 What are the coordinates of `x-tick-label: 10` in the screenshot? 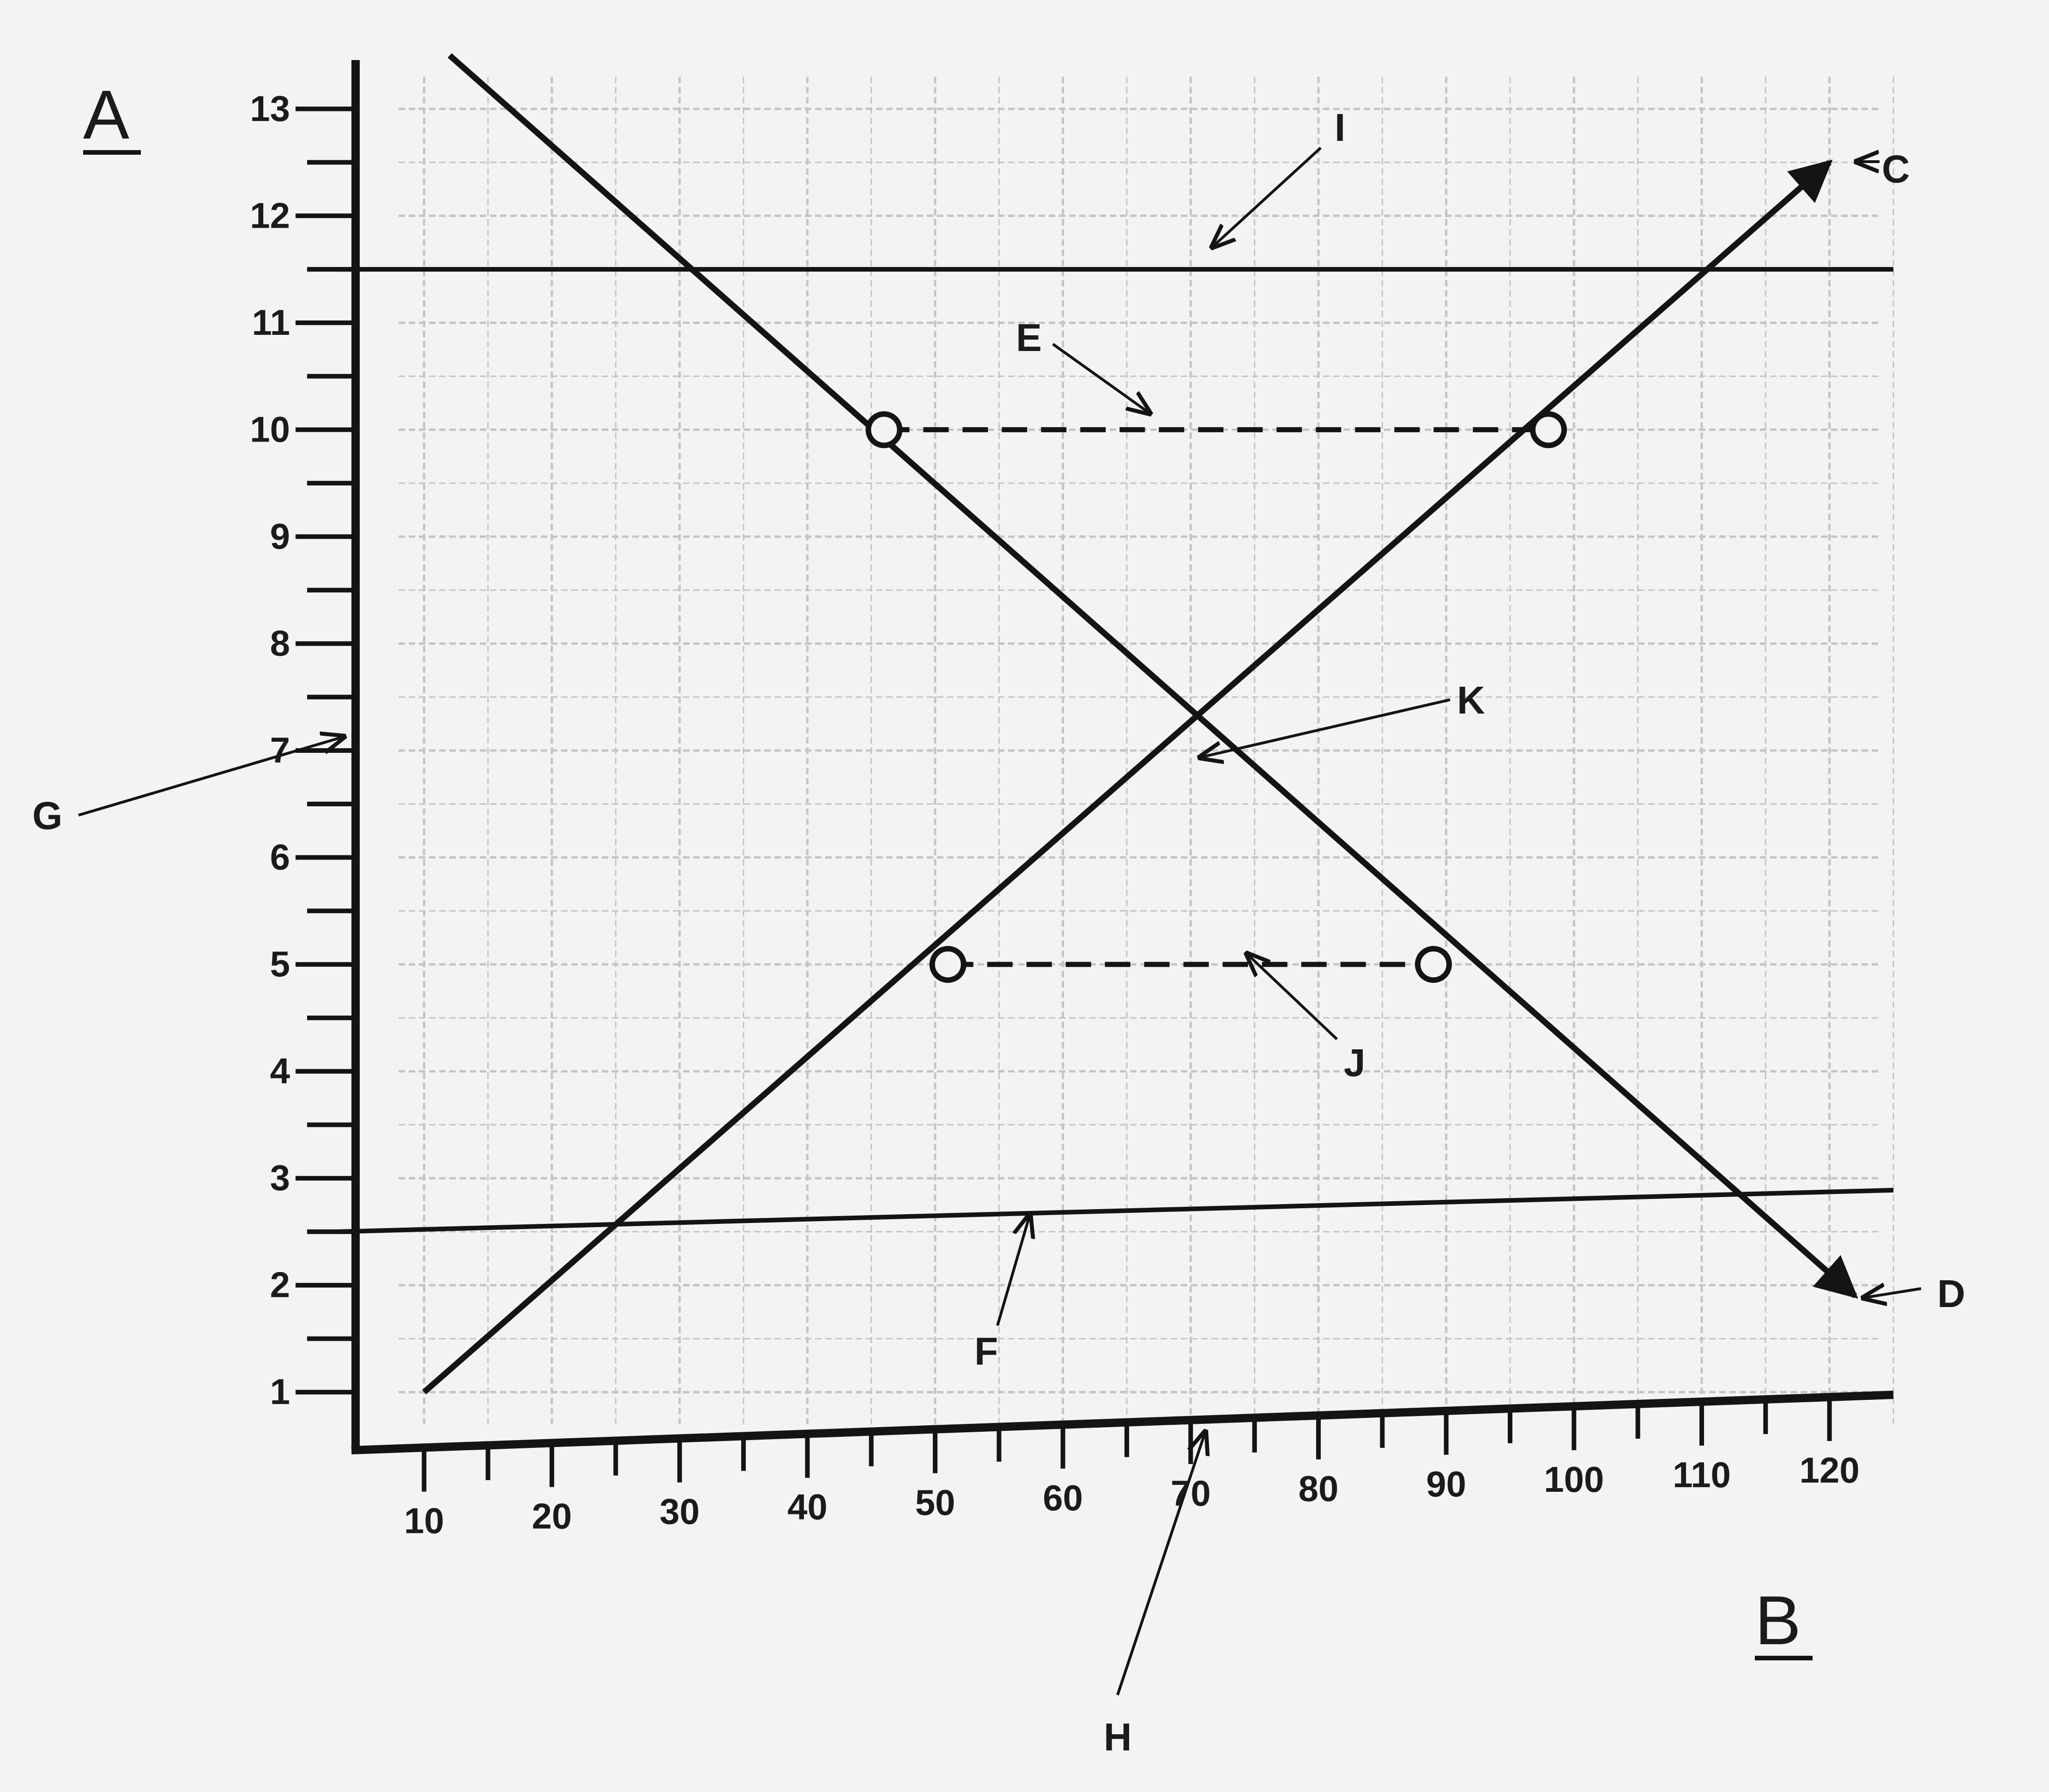 It's located at (424, 1521).